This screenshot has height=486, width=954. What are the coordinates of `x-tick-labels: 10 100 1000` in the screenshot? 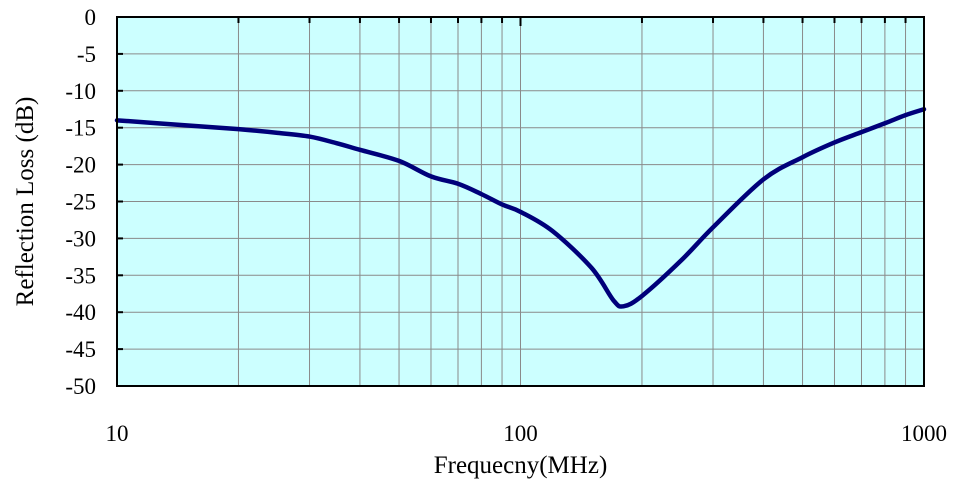 It's located at (527, 433).